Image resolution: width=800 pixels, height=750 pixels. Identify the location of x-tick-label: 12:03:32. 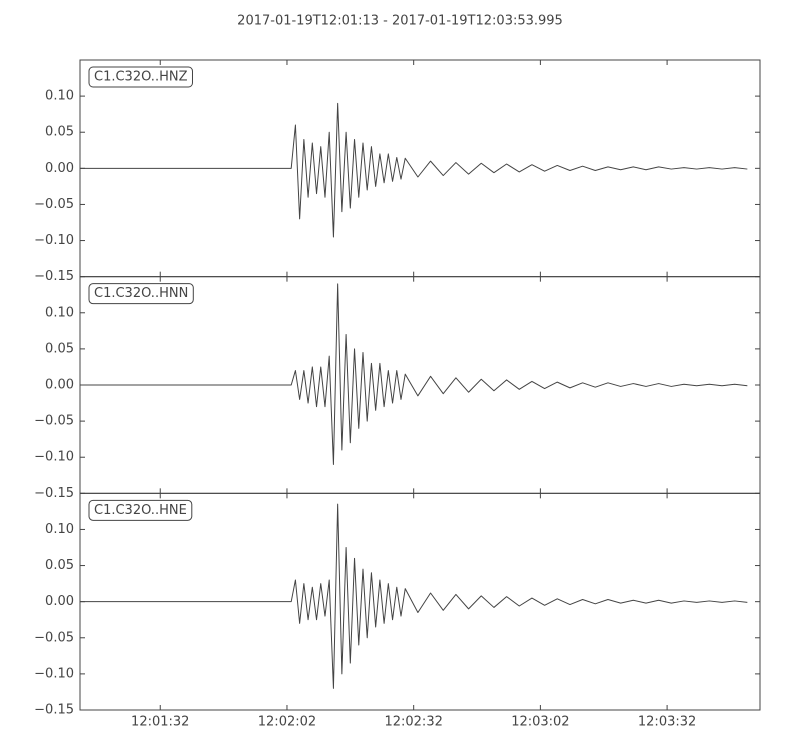
(667, 722).